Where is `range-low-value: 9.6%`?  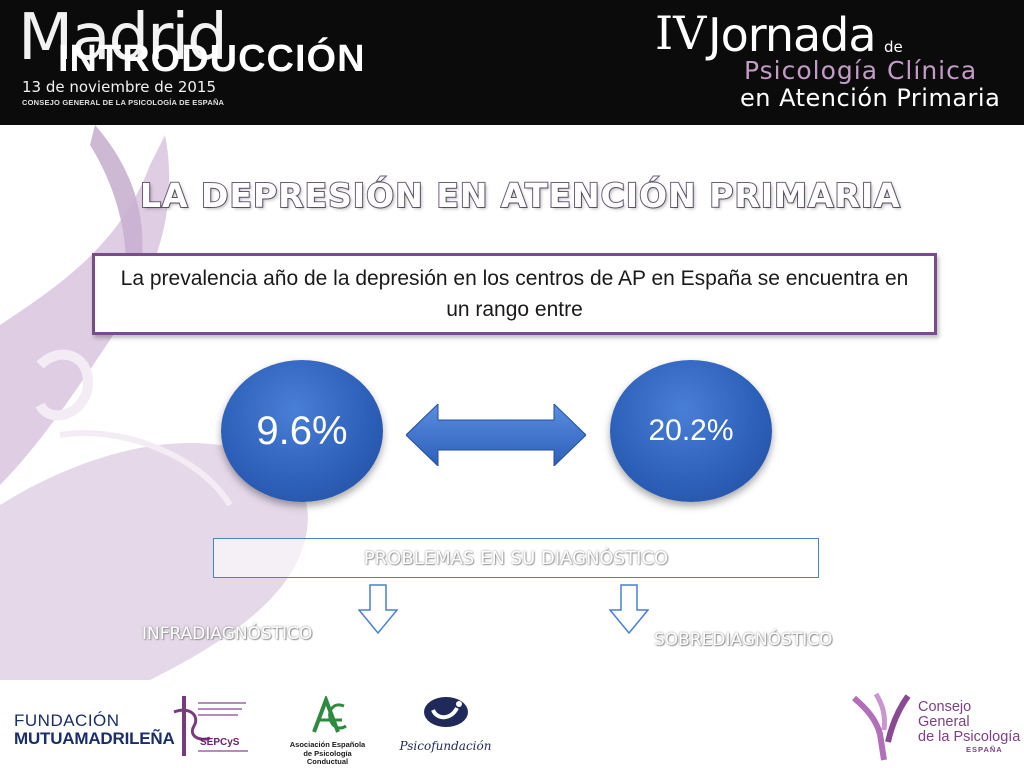 range-low-value: 9.6% is located at coordinates (302, 430).